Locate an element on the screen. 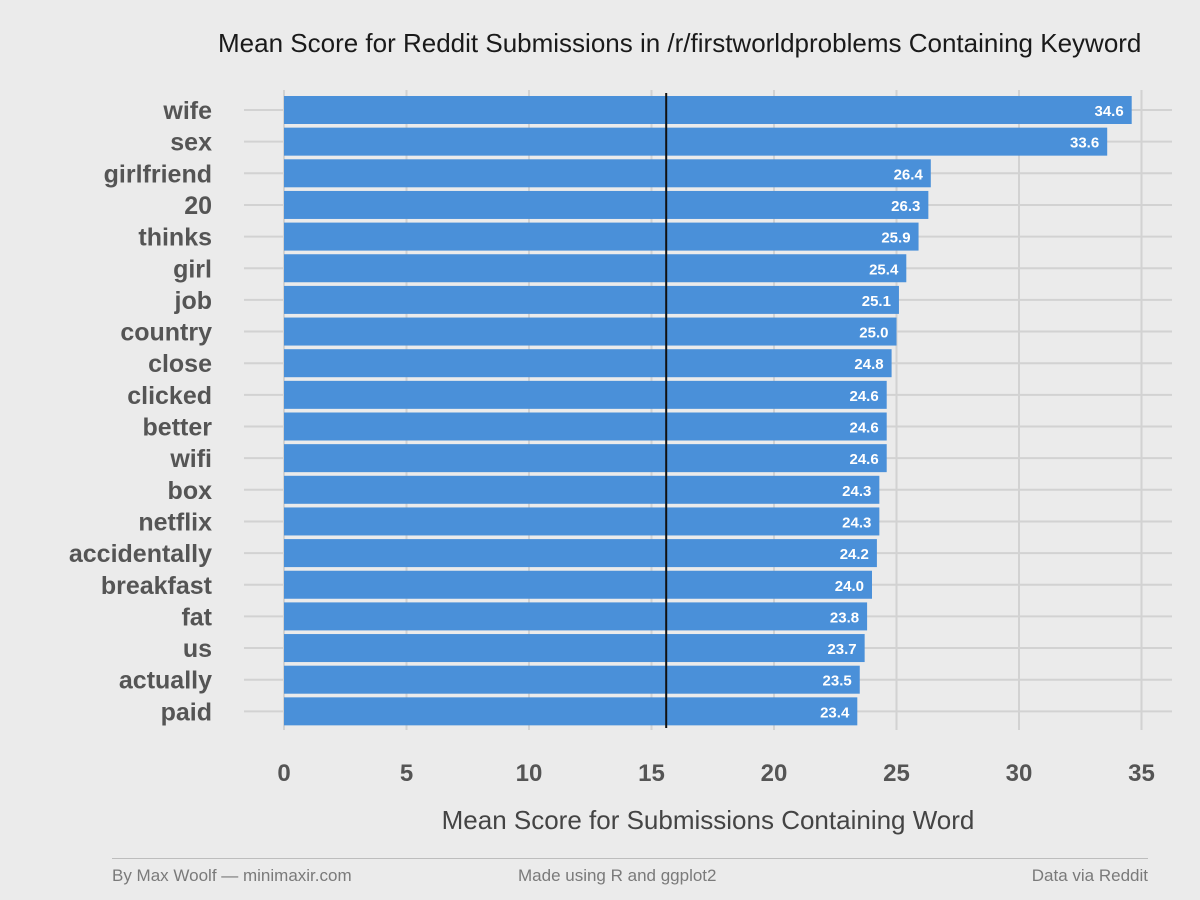 The width and height of the screenshot is (1200, 900). x-tick-label: 35 is located at coordinates (1141, 773).